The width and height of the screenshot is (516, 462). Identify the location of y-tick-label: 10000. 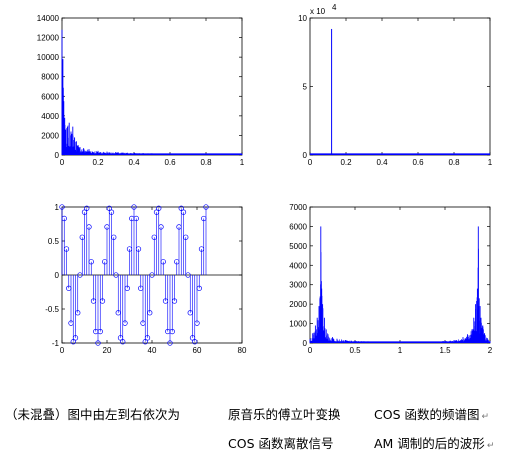
(48, 57).